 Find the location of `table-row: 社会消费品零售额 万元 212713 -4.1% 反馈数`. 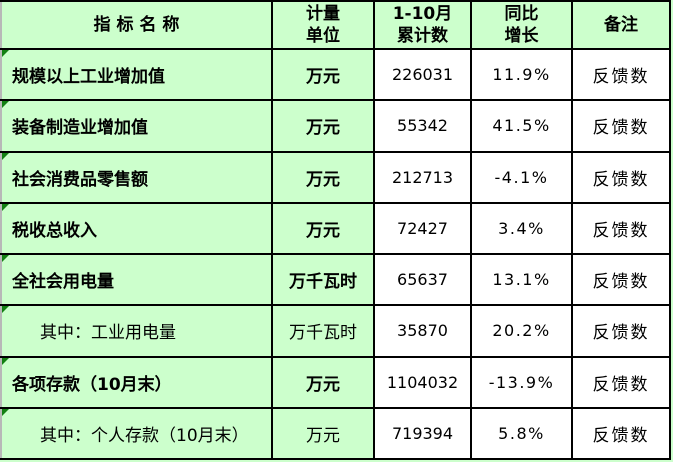

table-row: 社会消费品零售额 万元 212713 -4.1% 反馈数 is located at coordinates (335, 177).